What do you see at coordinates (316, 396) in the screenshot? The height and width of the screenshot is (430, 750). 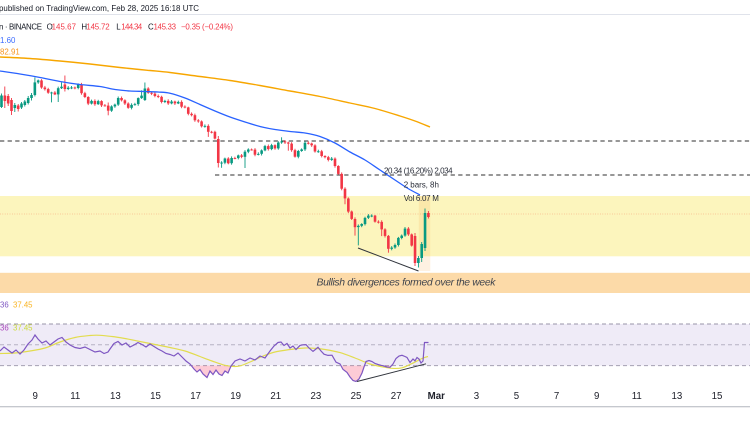 I see `svg-text: 23` at bounding box center [316, 396].